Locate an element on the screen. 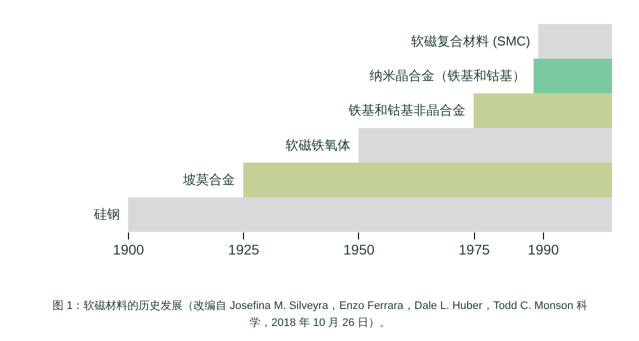 Image resolution: width=639 pixels, height=341 pixels. x-tick-label: 1975 is located at coordinates (474, 250).